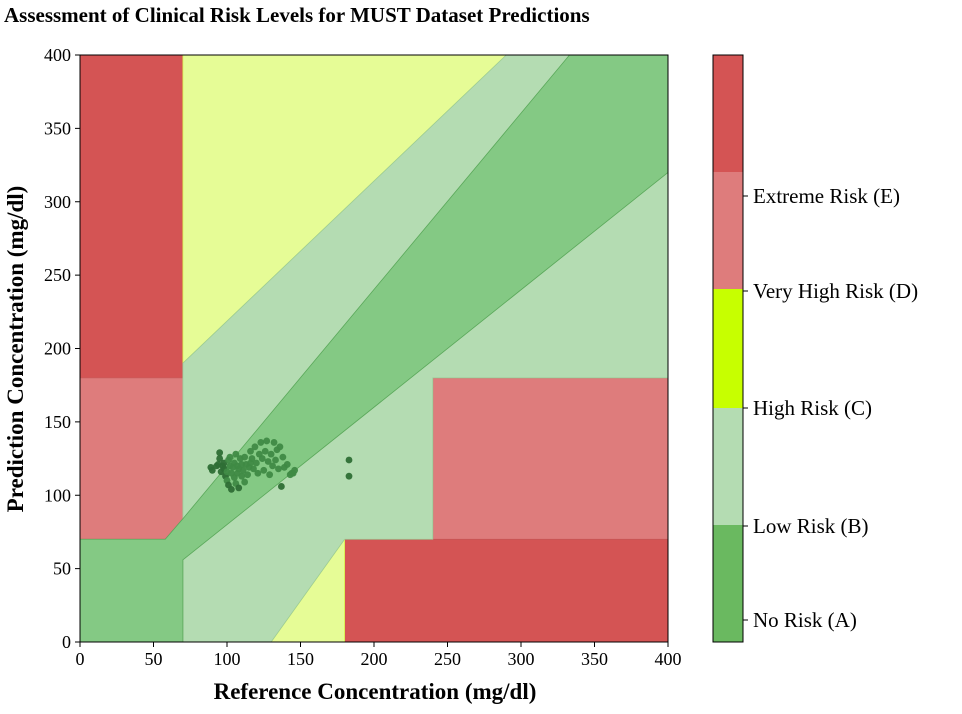 This screenshot has height=714, width=962. What do you see at coordinates (57, 202) in the screenshot?
I see `y-tick-label: 300` at bounding box center [57, 202].